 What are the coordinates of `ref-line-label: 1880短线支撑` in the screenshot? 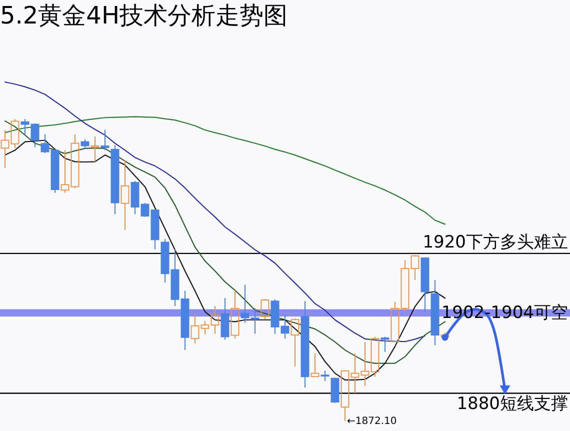 It's located at (512, 404).